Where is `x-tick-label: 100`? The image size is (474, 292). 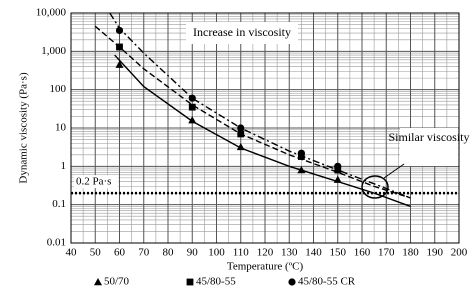
x-tick-label: 100 is located at coordinates (216, 253).